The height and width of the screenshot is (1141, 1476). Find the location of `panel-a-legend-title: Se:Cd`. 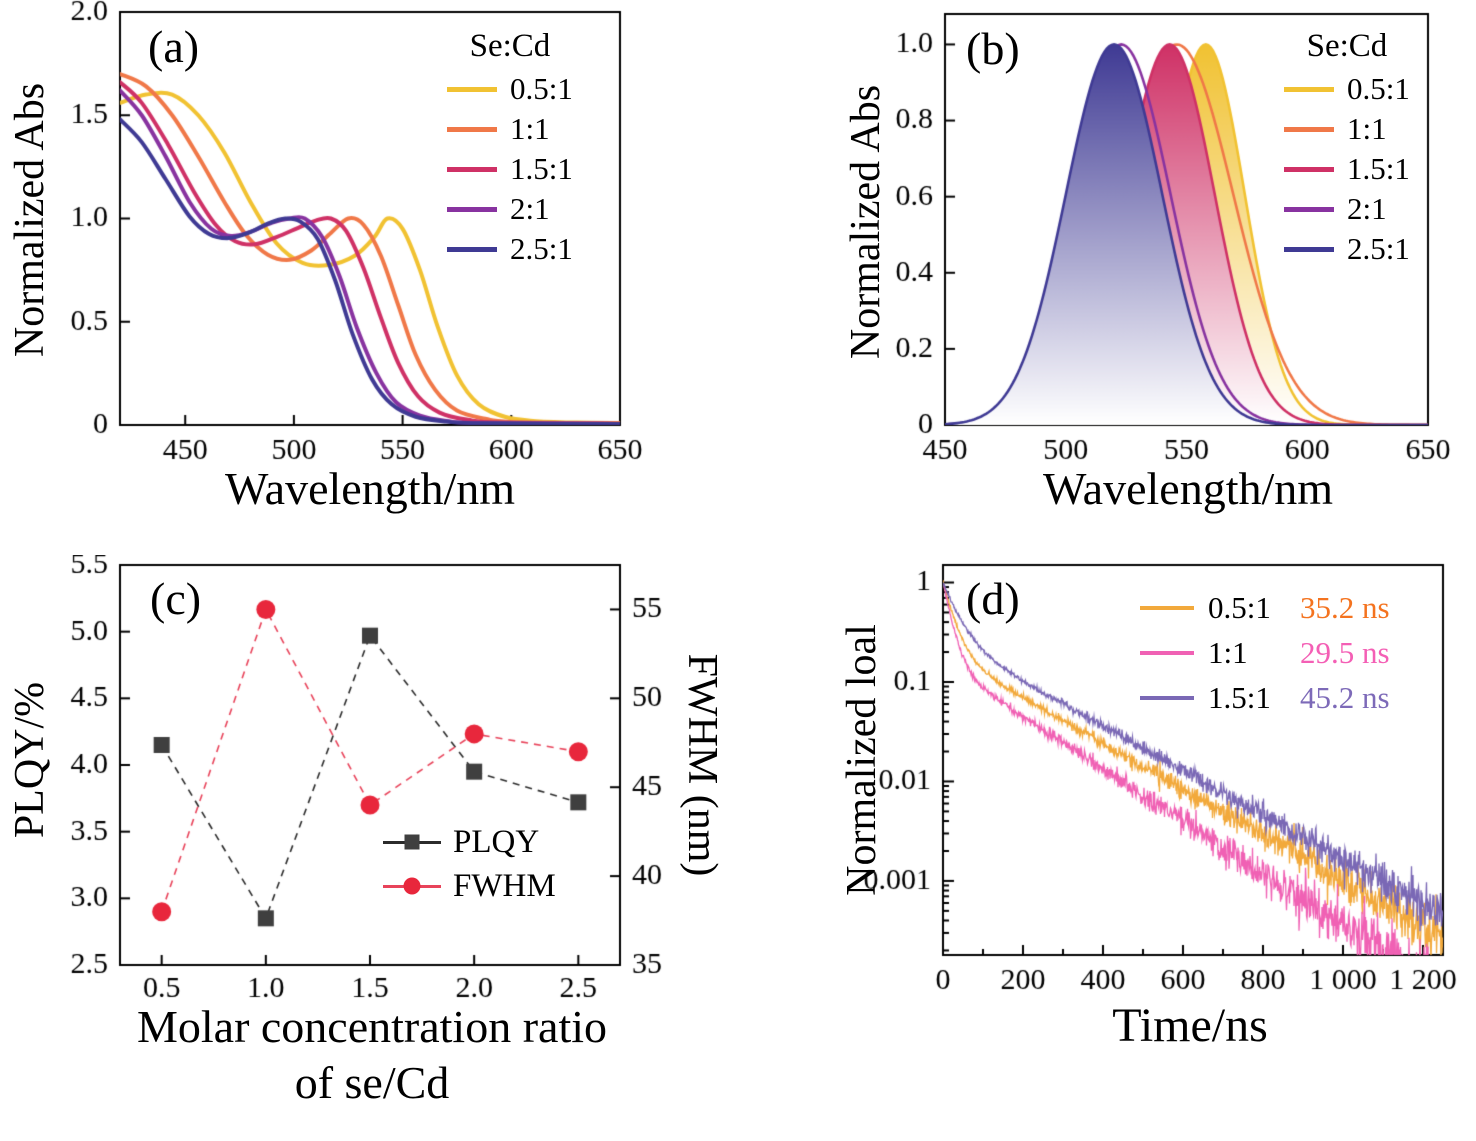

panel-a-legend-title: Se:Cd is located at coordinates (510, 46).